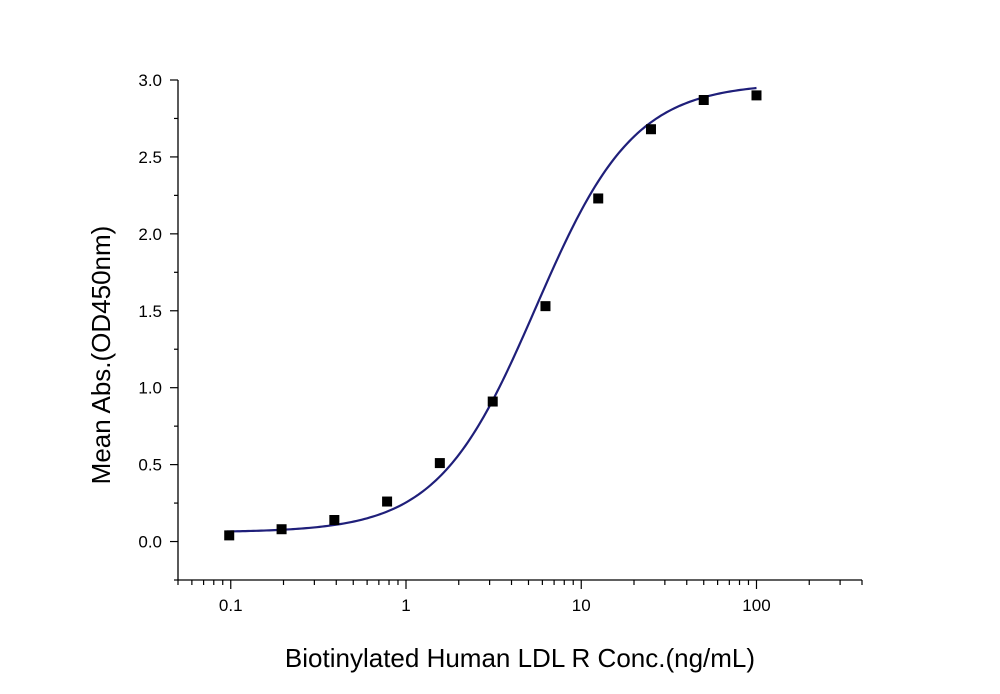 The width and height of the screenshot is (1000, 694). Describe the element at coordinates (150, 157) in the screenshot. I see `y-tick-label: 2.5` at that location.